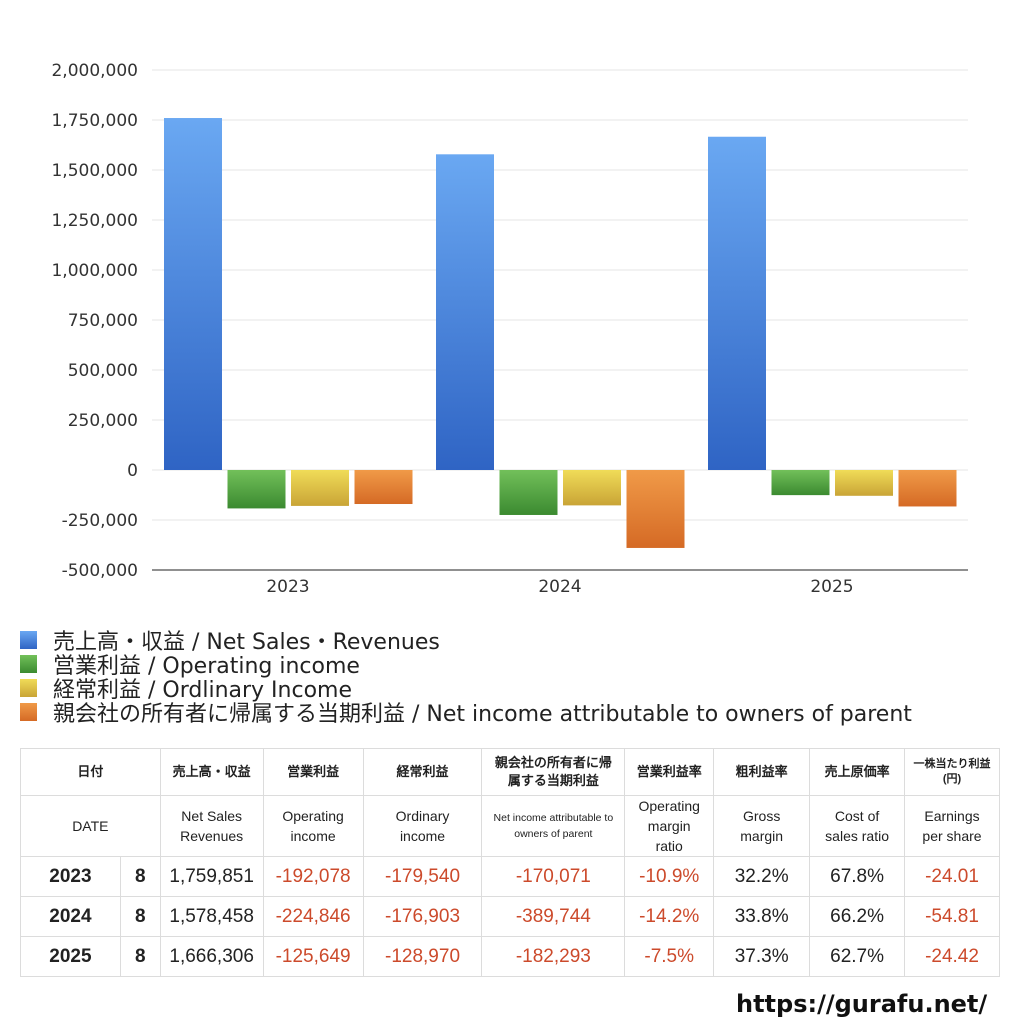 This screenshot has width=1024, height=1024. What do you see at coordinates (857, 956) in the screenshot?
I see `row-cost-ratio: 62.7%` at bounding box center [857, 956].